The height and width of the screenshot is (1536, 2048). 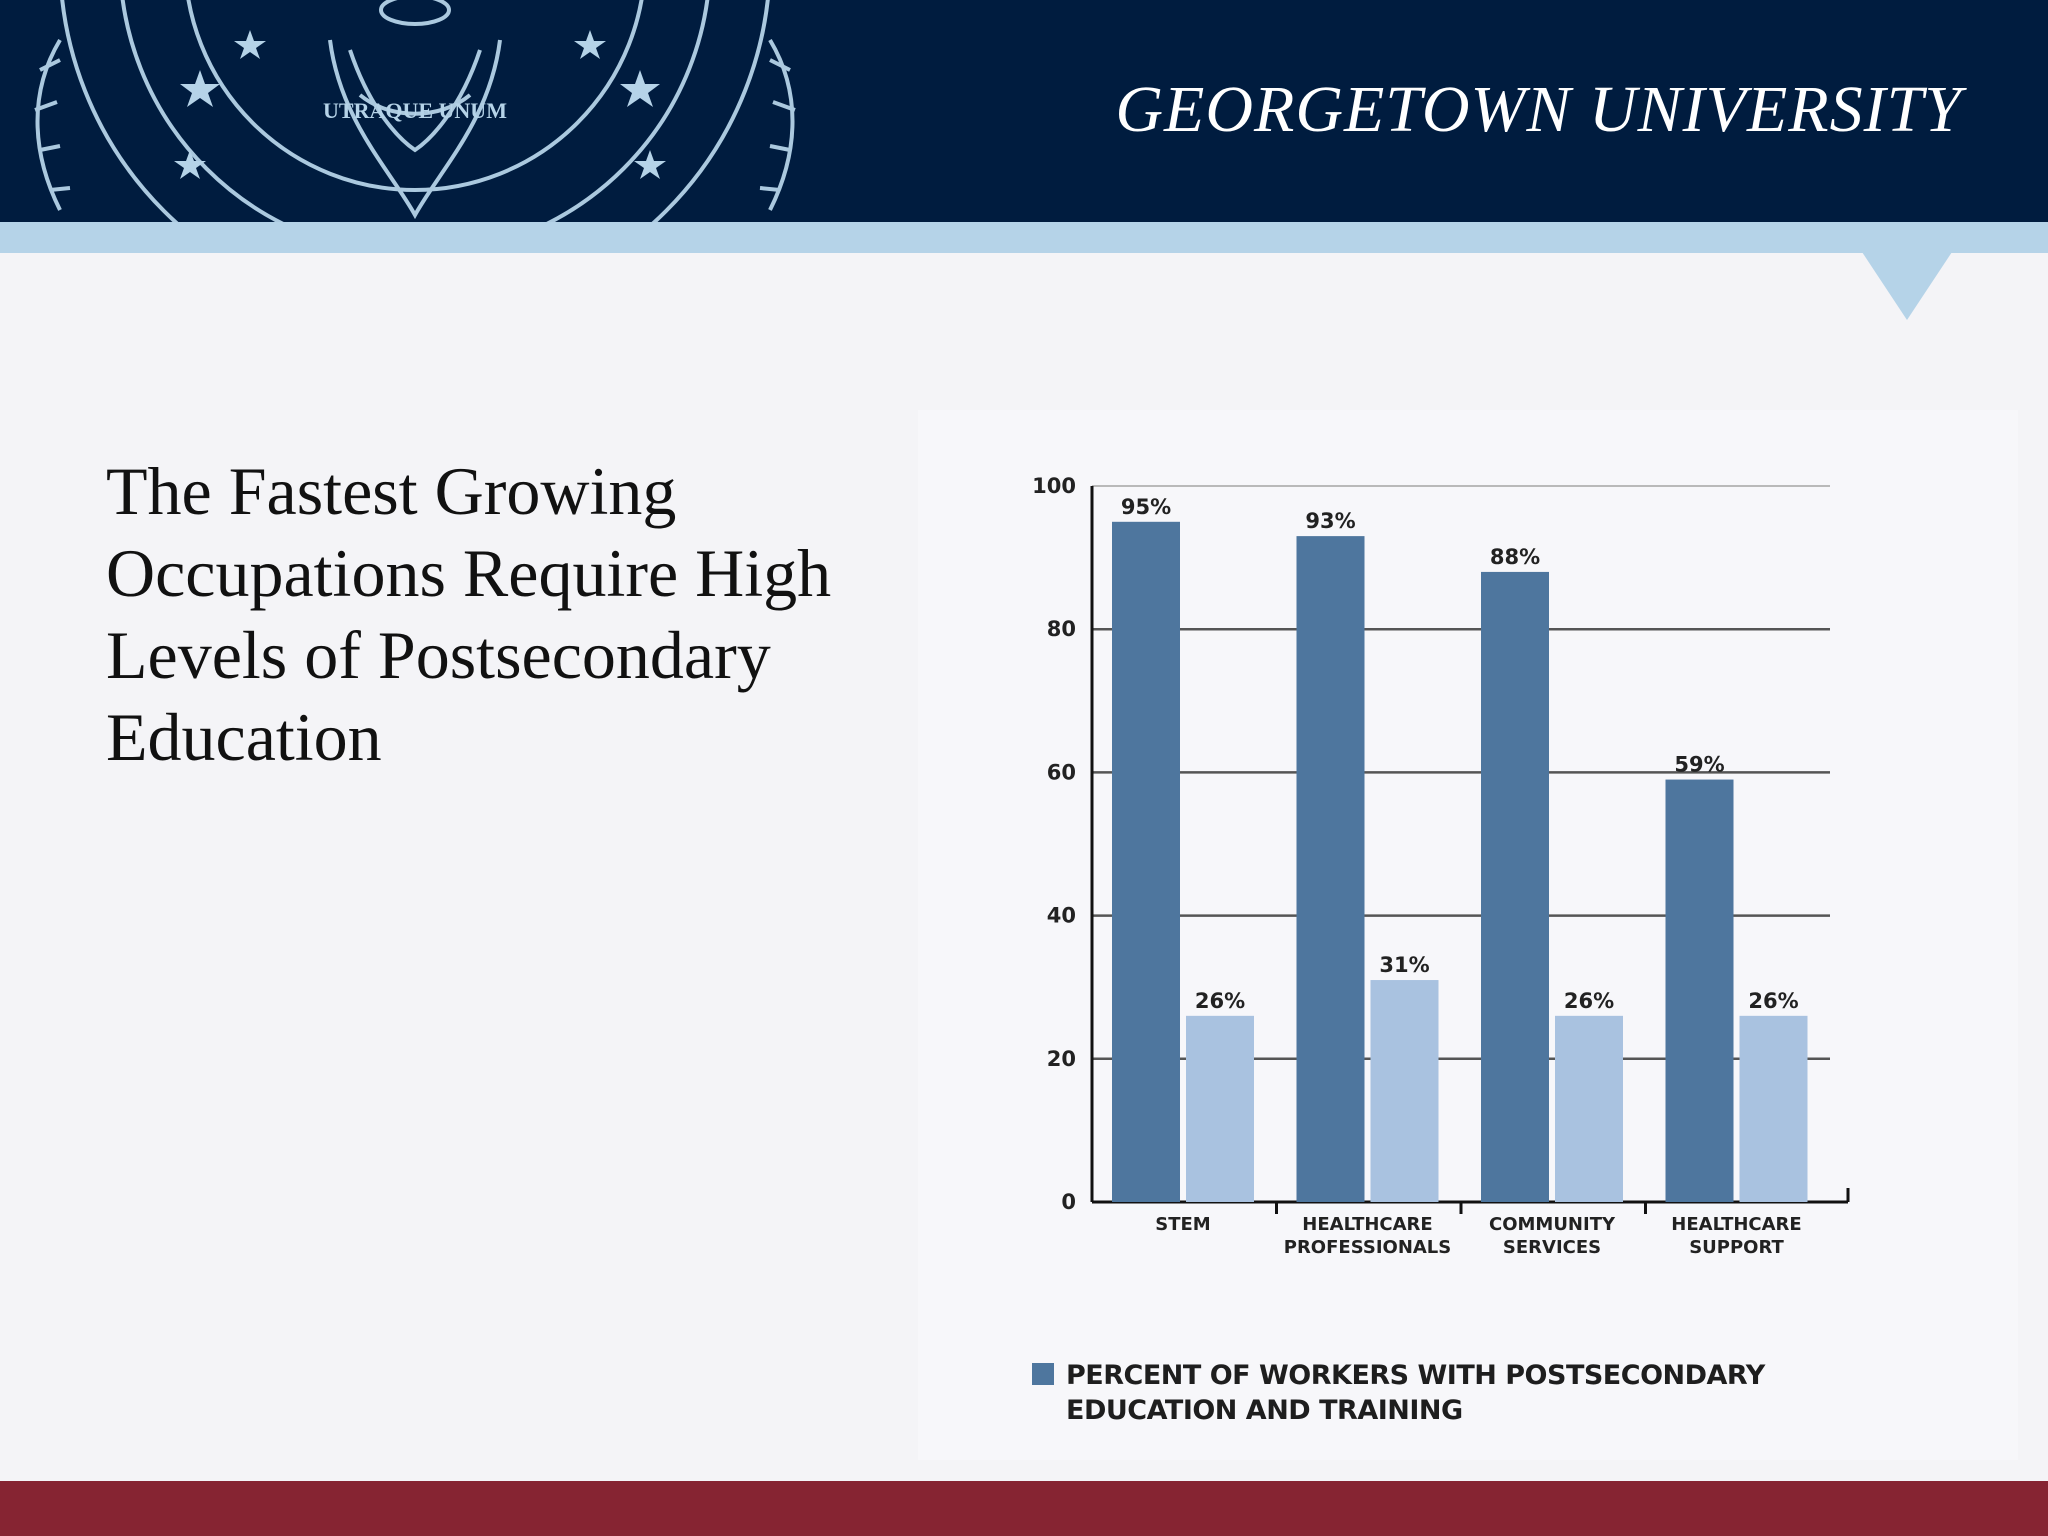 I want to click on university-seal-icon: UTRAQUE UNUM, so click(x=415, y=111).